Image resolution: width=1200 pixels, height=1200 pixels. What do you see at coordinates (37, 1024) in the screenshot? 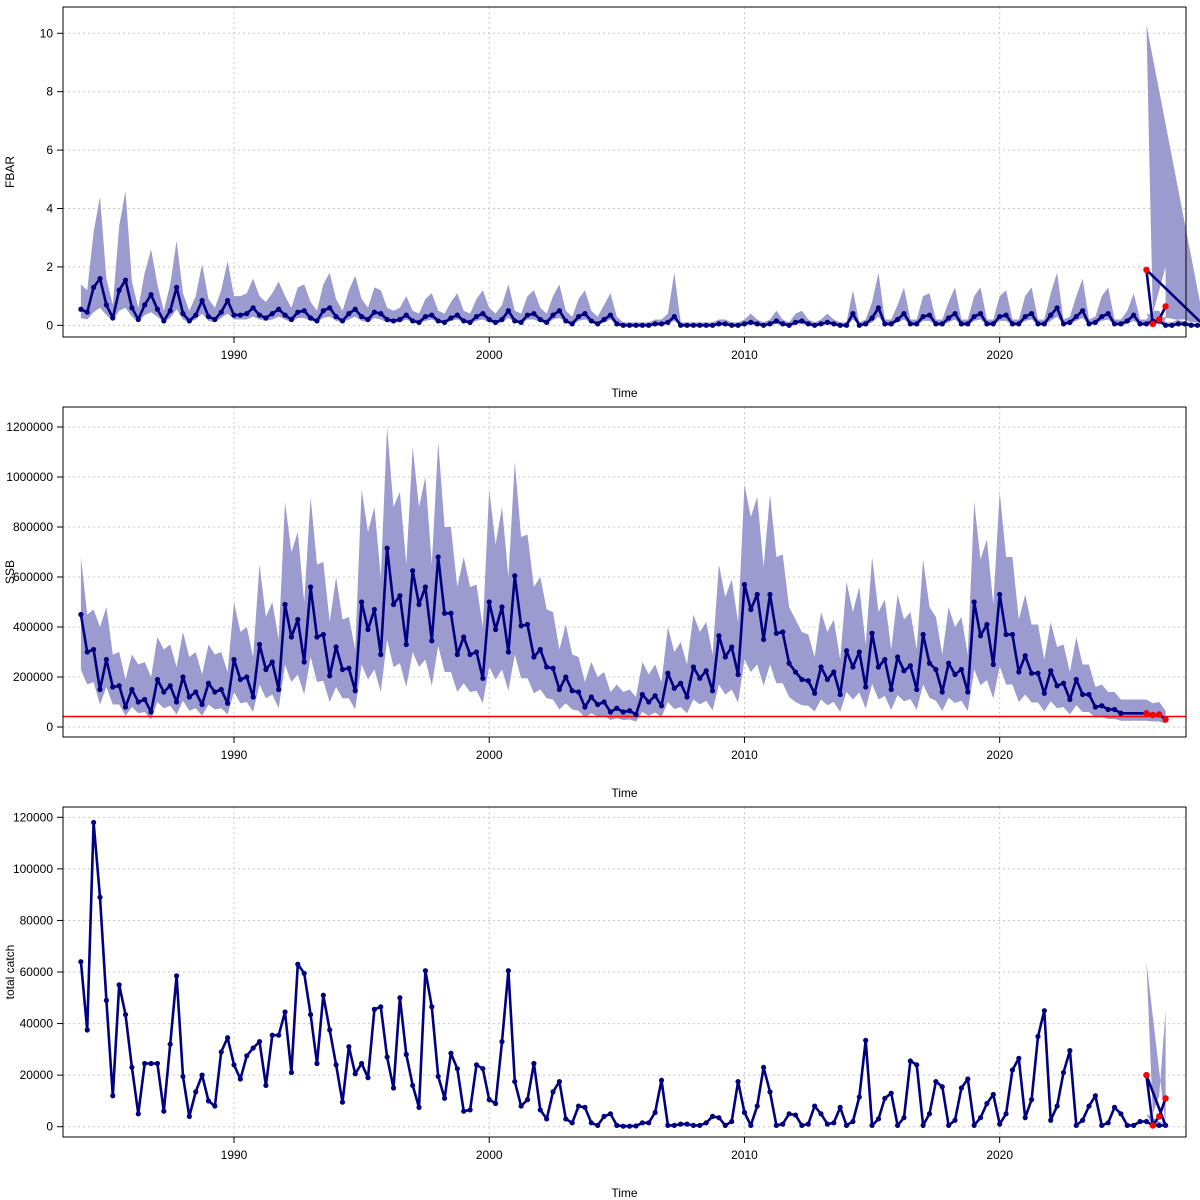
I see `y-tick-label: 40000` at bounding box center [37, 1024].